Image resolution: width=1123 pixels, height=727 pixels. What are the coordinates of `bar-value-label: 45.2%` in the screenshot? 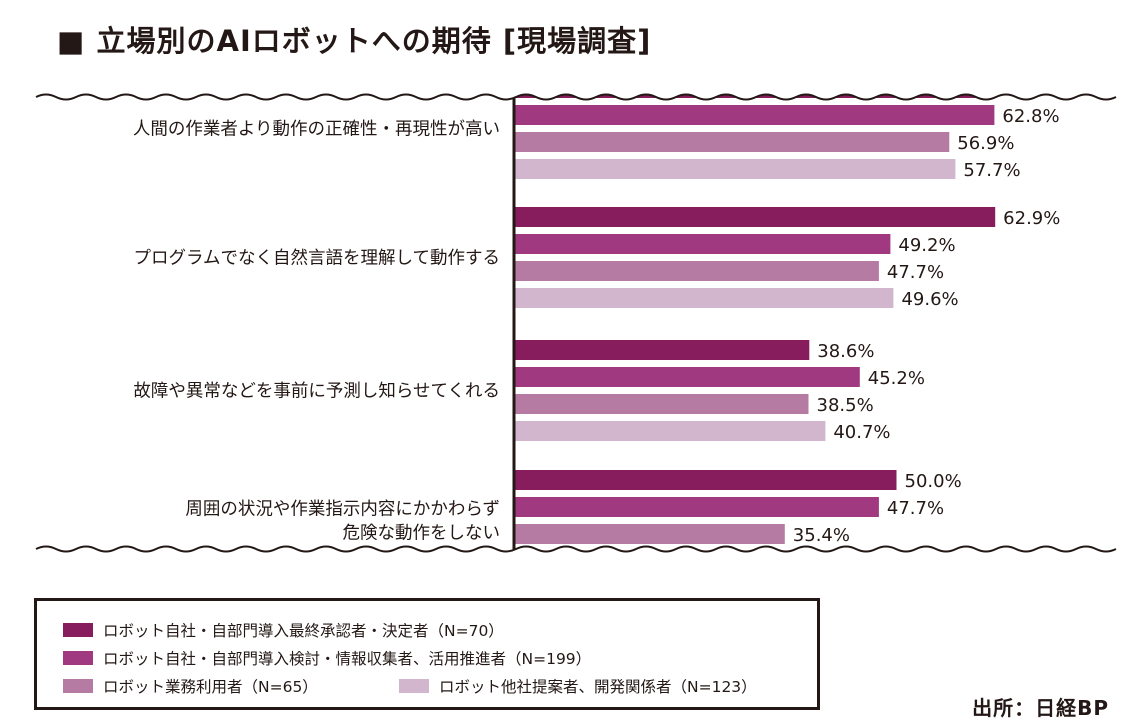 It's located at (896, 378).